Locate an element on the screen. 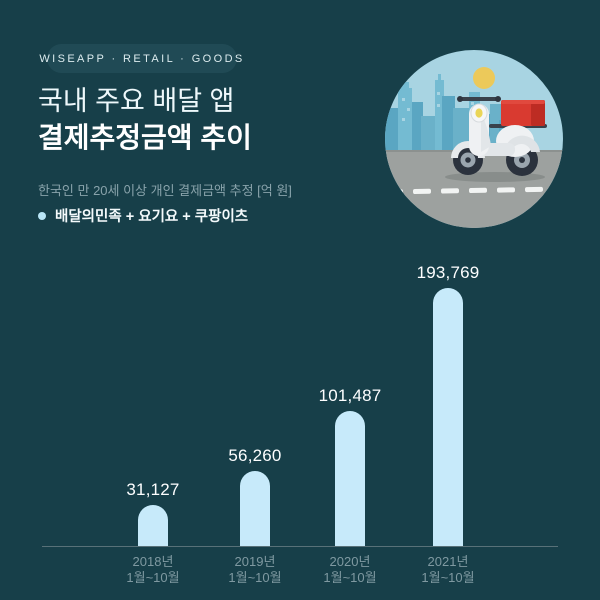 This screenshot has height=600, width=600. brand-badge: WISEAPP · RETAIL · GOODS is located at coordinates (140, 58).